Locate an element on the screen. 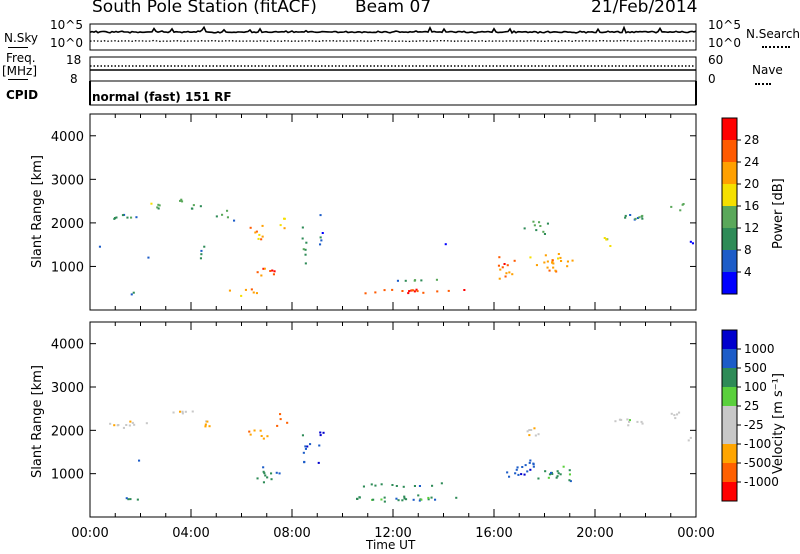 This screenshot has width=800, height=554. freq-tick-high: 18 is located at coordinates (74, 60).